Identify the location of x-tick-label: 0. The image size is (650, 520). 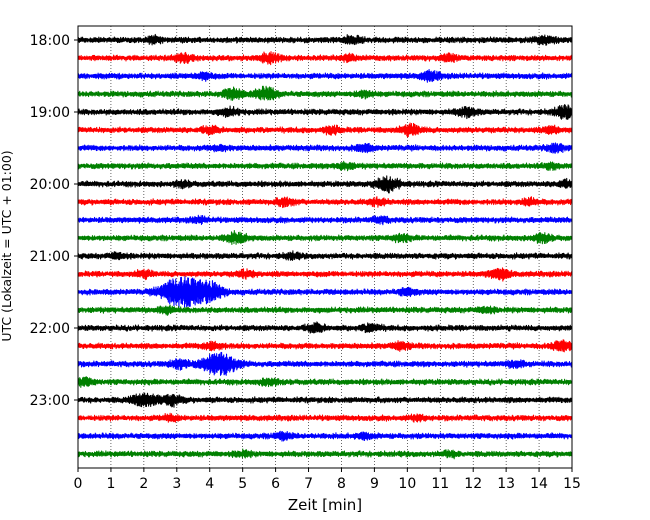
(78, 484).